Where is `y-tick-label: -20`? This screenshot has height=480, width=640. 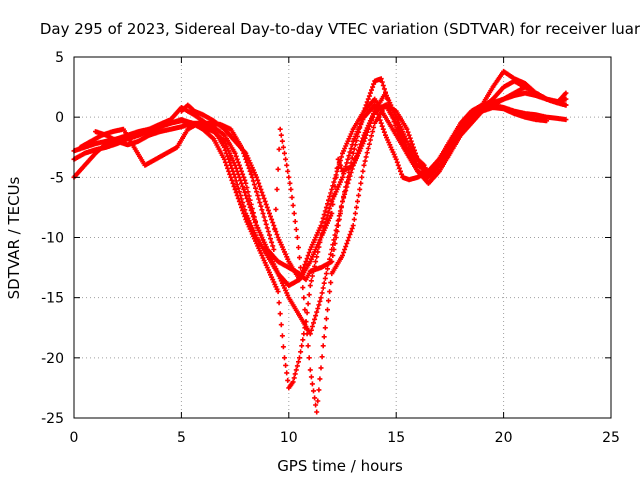
y-tick-label: -20 is located at coordinates (52, 359).